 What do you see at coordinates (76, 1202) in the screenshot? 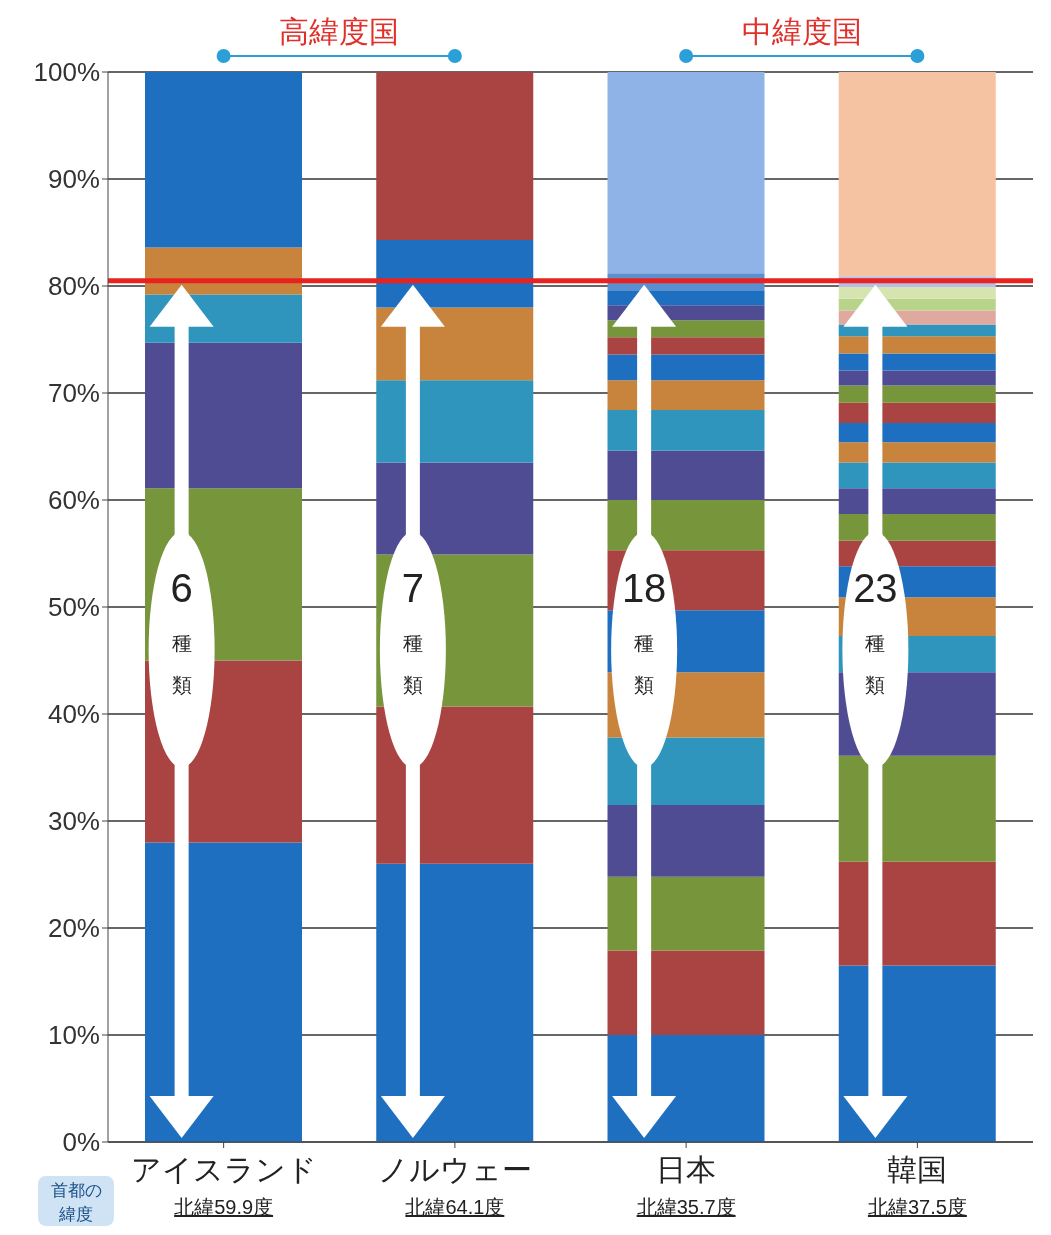
I see `text: 首都の緯度` at bounding box center [76, 1202].